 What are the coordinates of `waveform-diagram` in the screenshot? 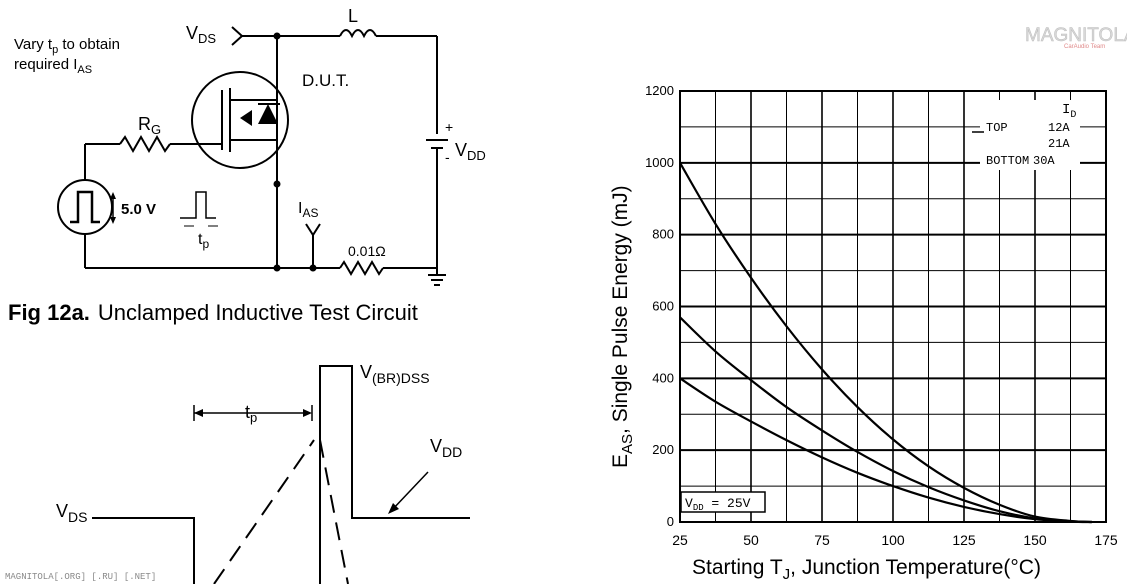 It's located at (281, 474).